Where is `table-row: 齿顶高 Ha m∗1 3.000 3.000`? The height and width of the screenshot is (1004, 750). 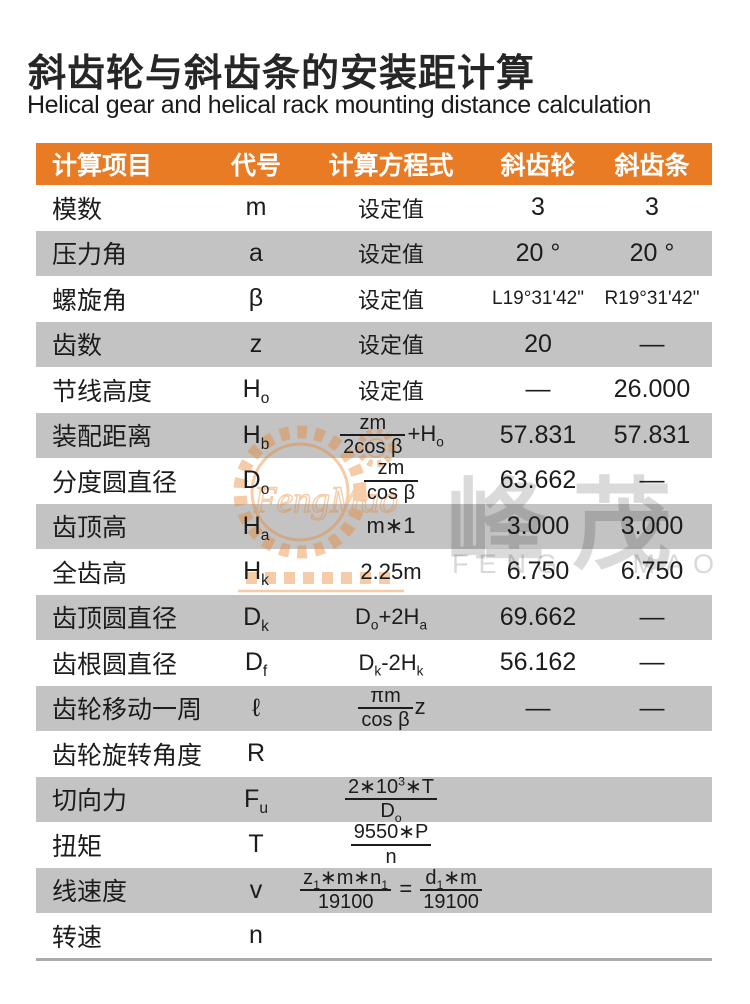
table-row: 齿顶高 Ha m∗1 3.000 3.000 is located at coordinates (374, 526).